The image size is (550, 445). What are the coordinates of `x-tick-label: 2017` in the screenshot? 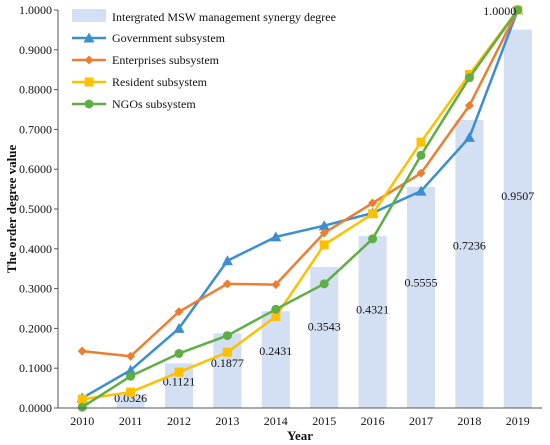 It's located at (421, 421).